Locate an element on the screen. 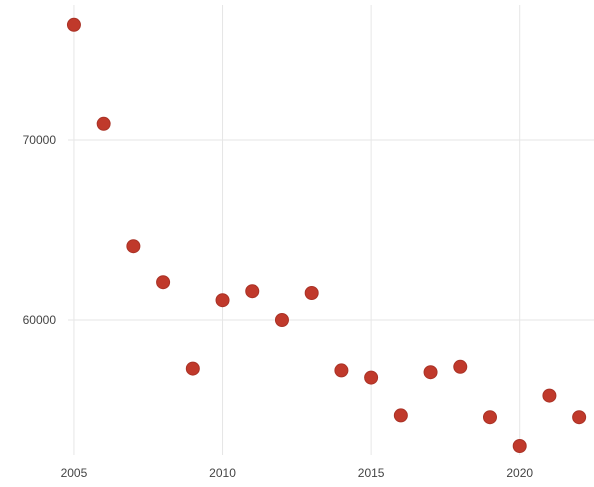  data-point-2012 is located at coordinates (281, 320).